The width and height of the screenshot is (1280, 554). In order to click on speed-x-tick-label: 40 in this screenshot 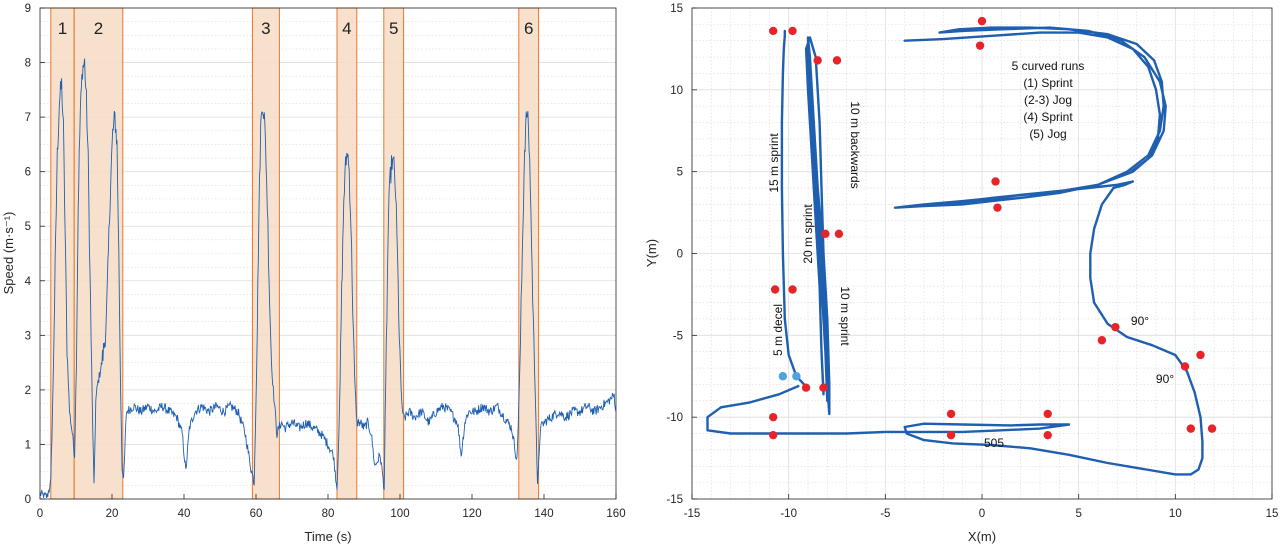, I will do `click(184, 514)`.